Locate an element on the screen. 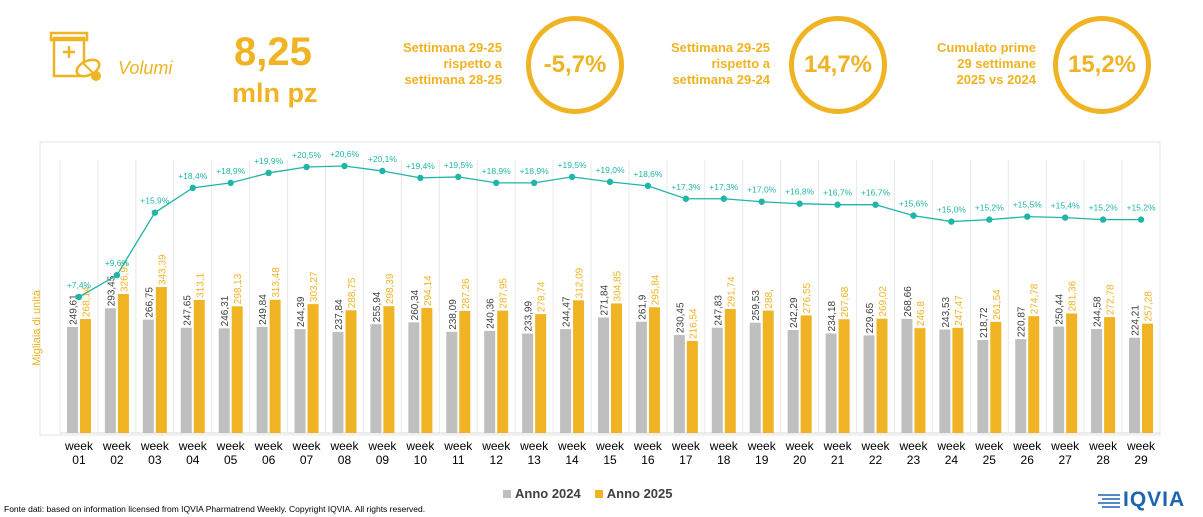 The width and height of the screenshot is (1203, 517). x-tick-label: 06 is located at coordinates (269, 460).